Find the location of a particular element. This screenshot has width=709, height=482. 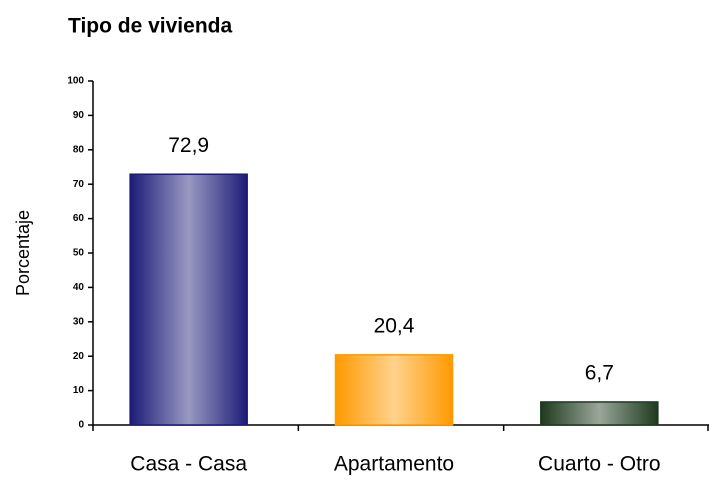

value-label: 72,9 is located at coordinates (188, 145).